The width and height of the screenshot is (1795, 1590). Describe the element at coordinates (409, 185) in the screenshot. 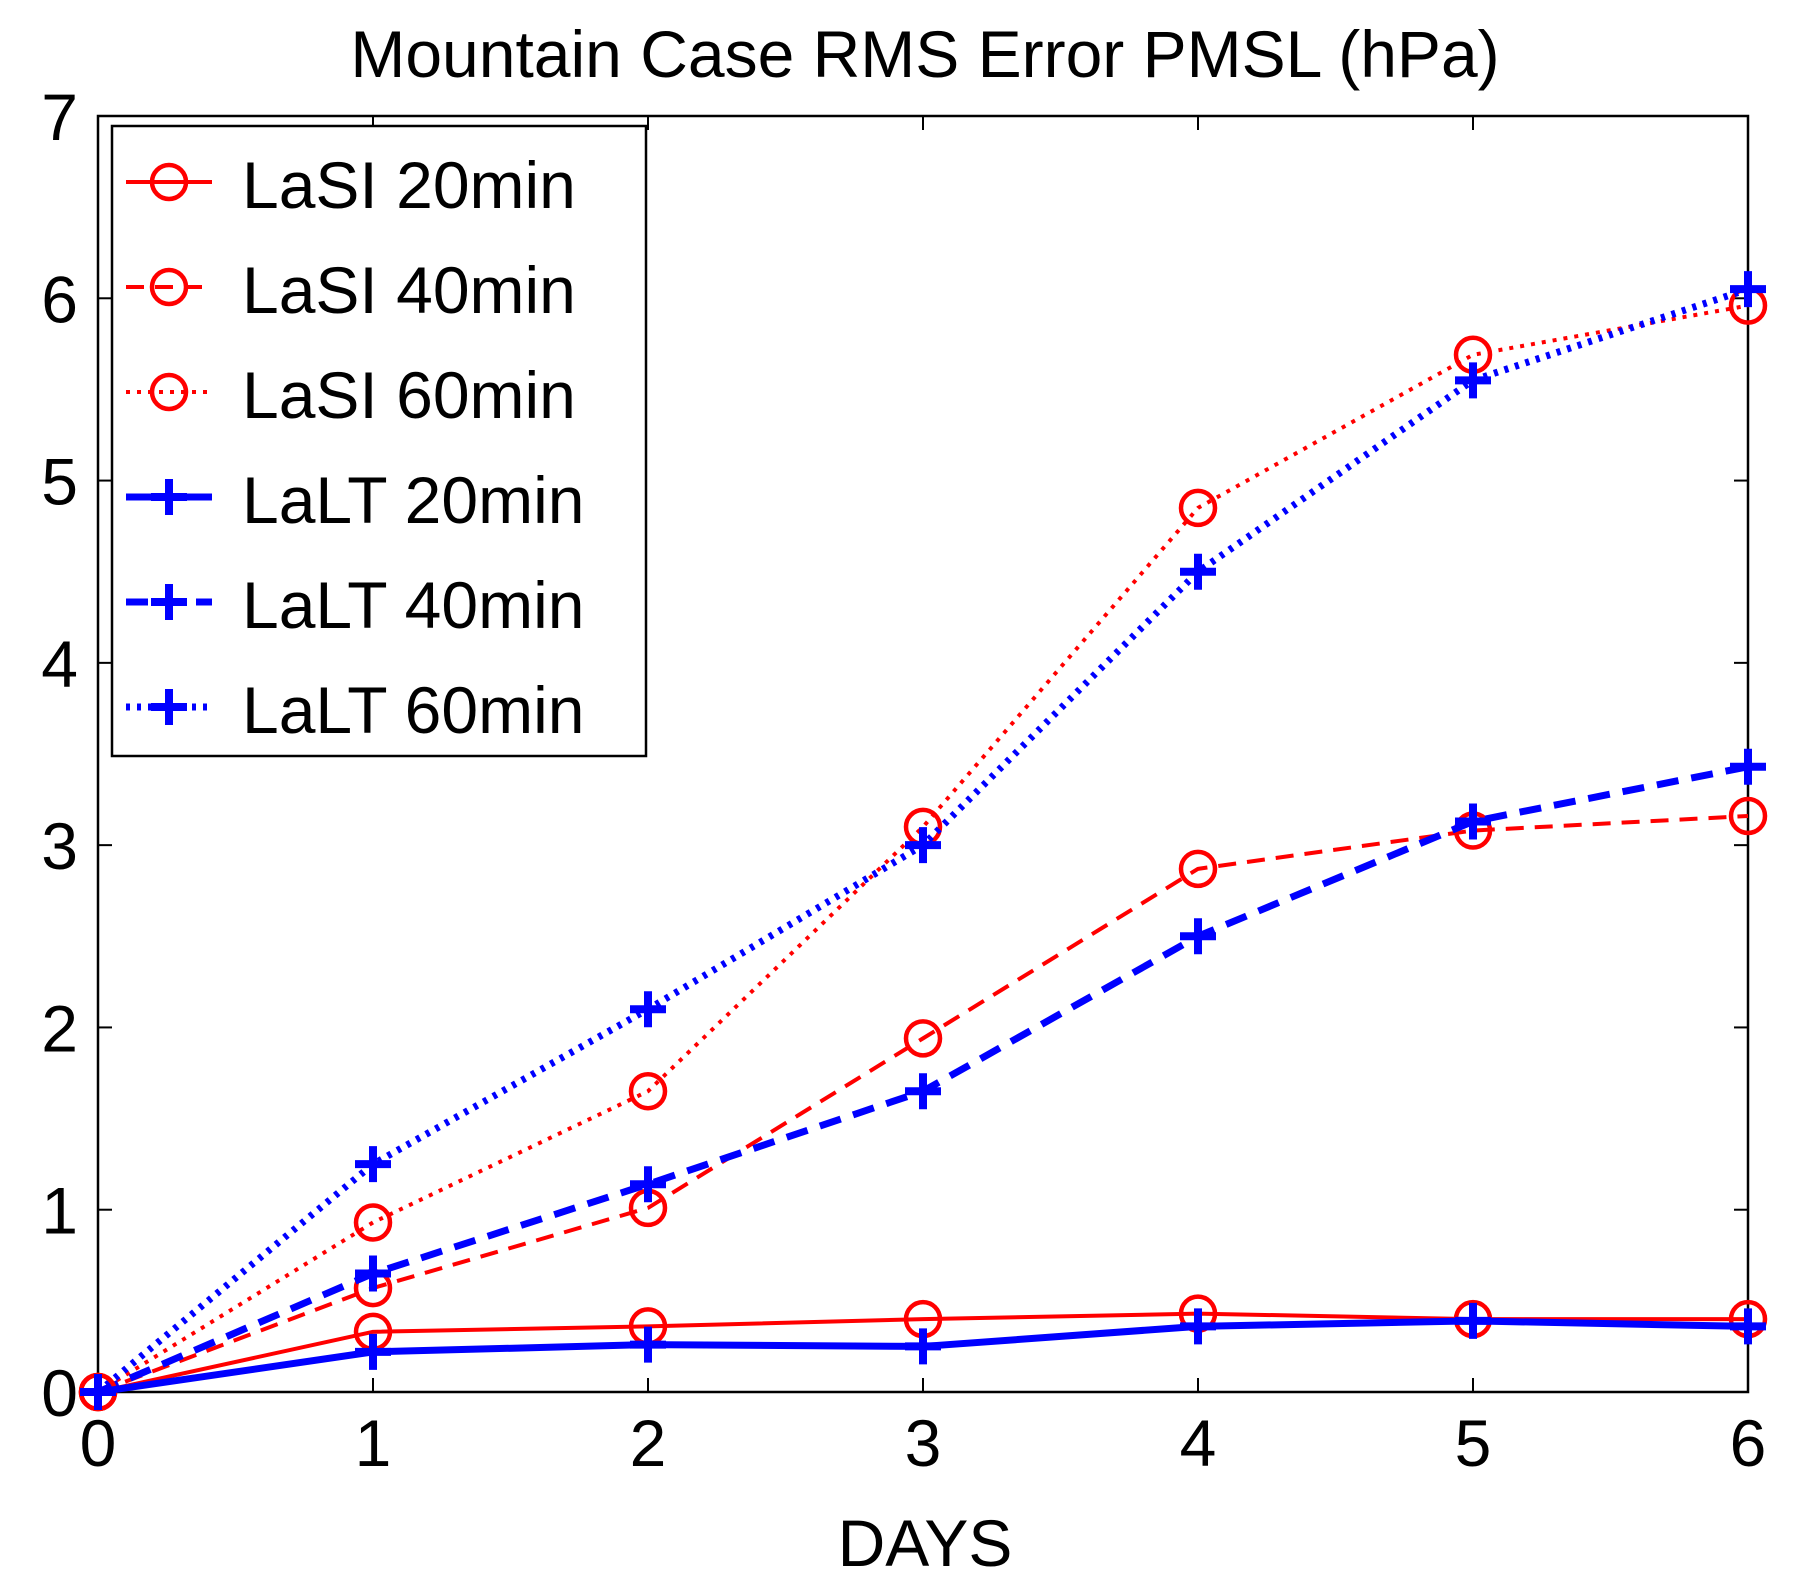

I see `legend-label: LaSI 20min` at that location.